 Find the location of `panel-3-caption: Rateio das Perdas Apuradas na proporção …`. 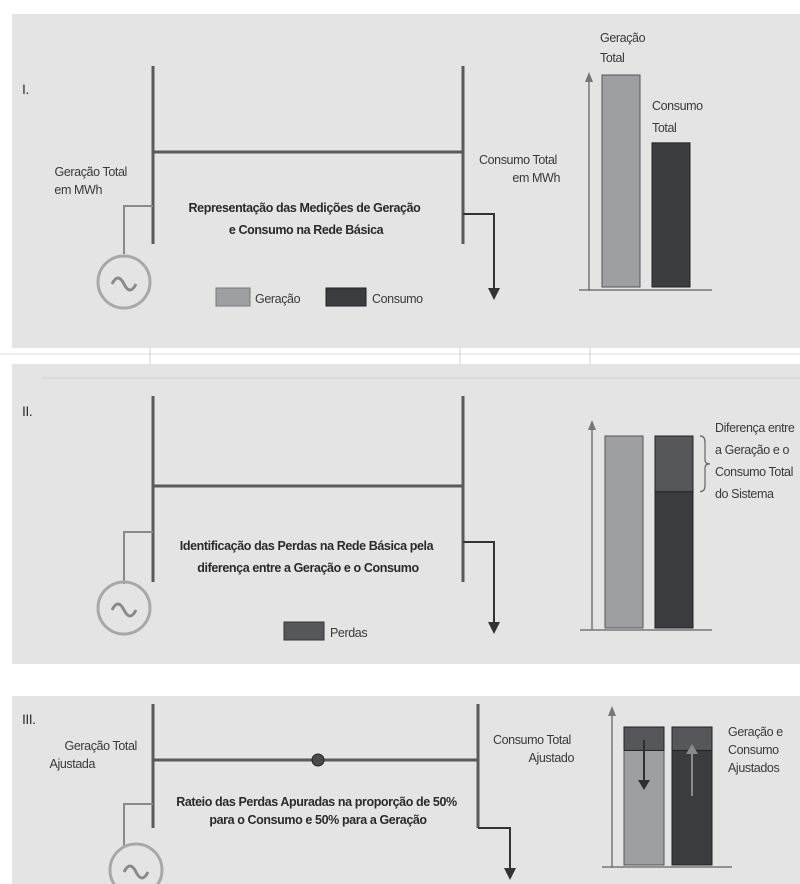

panel-3-caption: Rateio das Perdas Apuradas na proporção … is located at coordinates (318, 811).